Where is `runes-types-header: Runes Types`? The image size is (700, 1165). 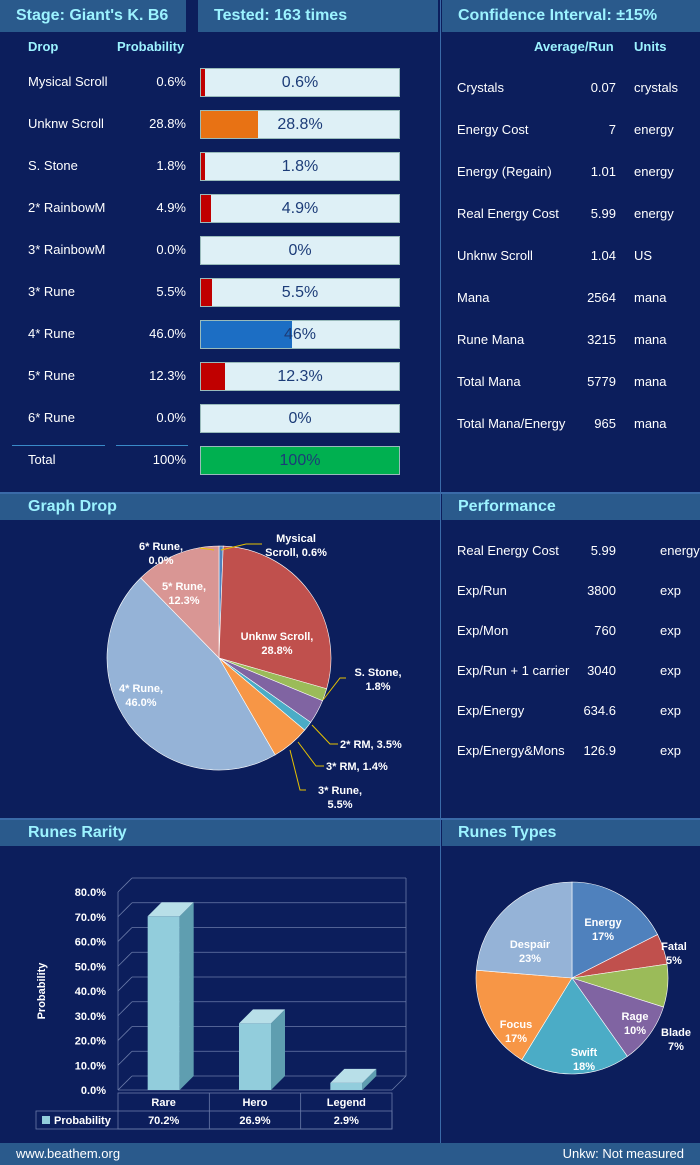
runes-types-header: Runes Types is located at coordinates (571, 833).